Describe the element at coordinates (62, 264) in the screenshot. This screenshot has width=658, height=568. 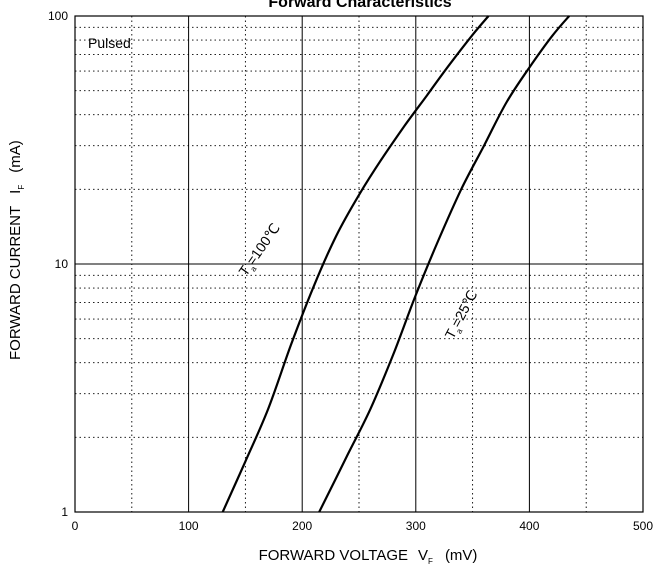
I see `y-tick-label: 10` at that location.